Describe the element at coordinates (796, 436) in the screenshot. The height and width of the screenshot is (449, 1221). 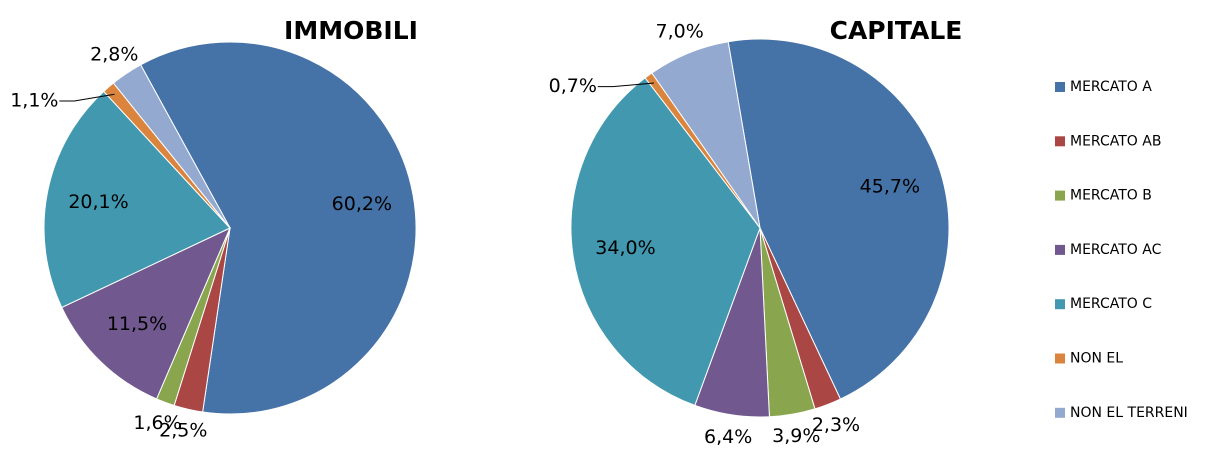
I see `data-label: 3,9%` at that location.